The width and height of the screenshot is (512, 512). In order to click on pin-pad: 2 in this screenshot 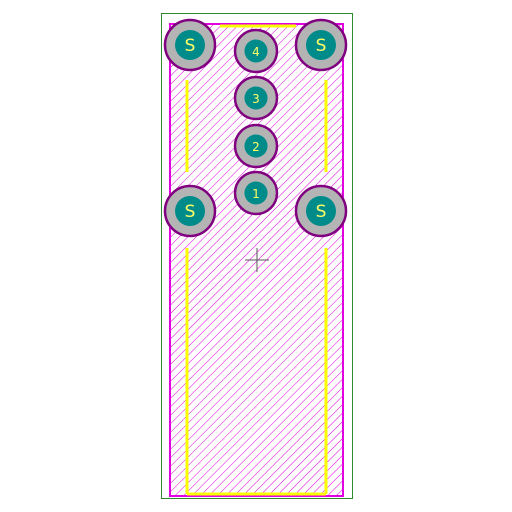, I will do `click(256, 146)`.